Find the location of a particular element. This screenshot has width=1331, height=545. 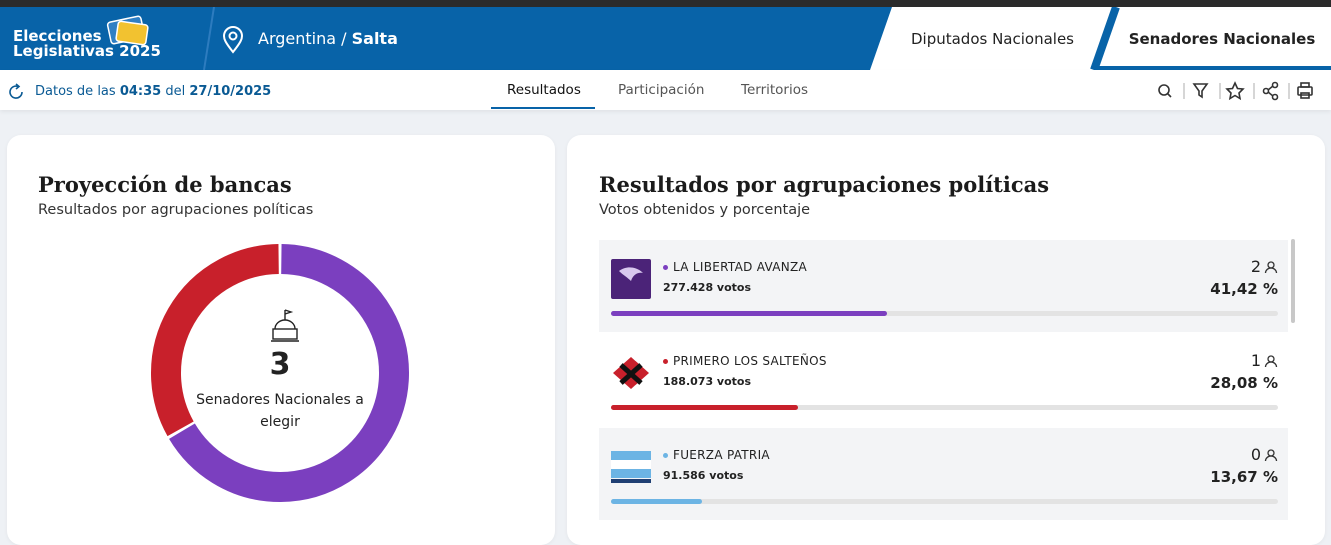

breadcrumb: Argentina / Salta is located at coordinates (328, 38).